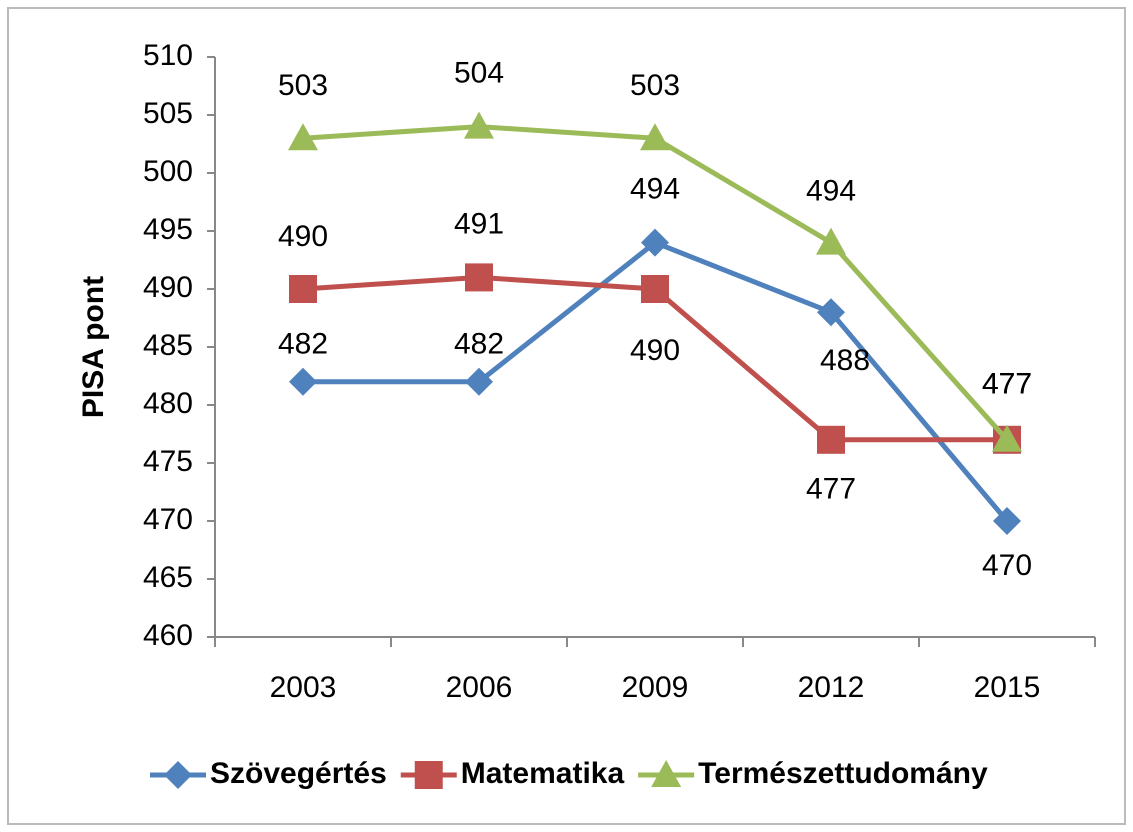 The image size is (1133, 832). I want to click on y-tick-label: 510, so click(168, 55).